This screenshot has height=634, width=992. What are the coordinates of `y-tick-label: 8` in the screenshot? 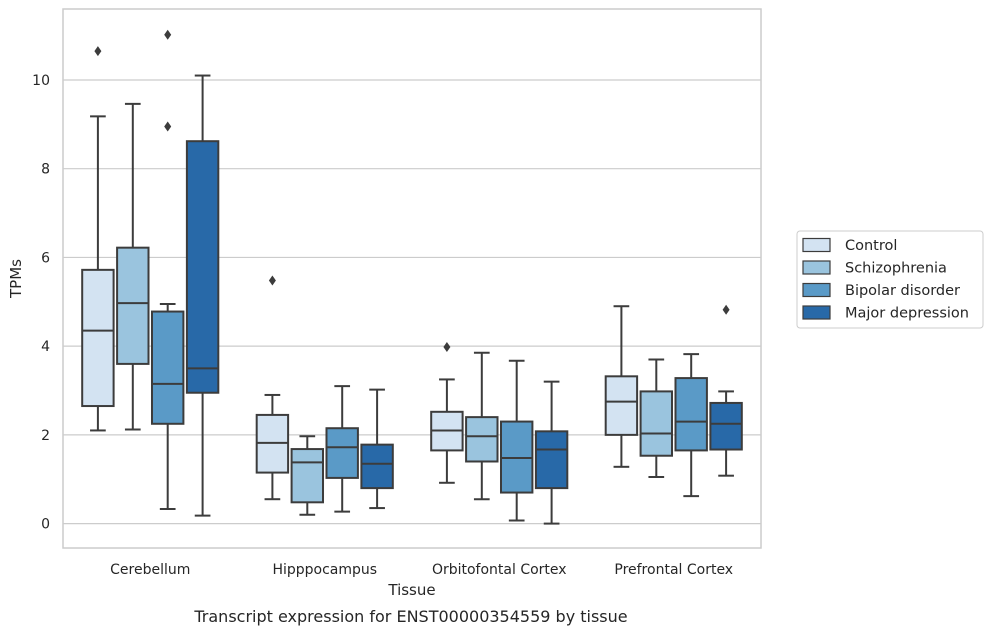 It's located at (45, 170).